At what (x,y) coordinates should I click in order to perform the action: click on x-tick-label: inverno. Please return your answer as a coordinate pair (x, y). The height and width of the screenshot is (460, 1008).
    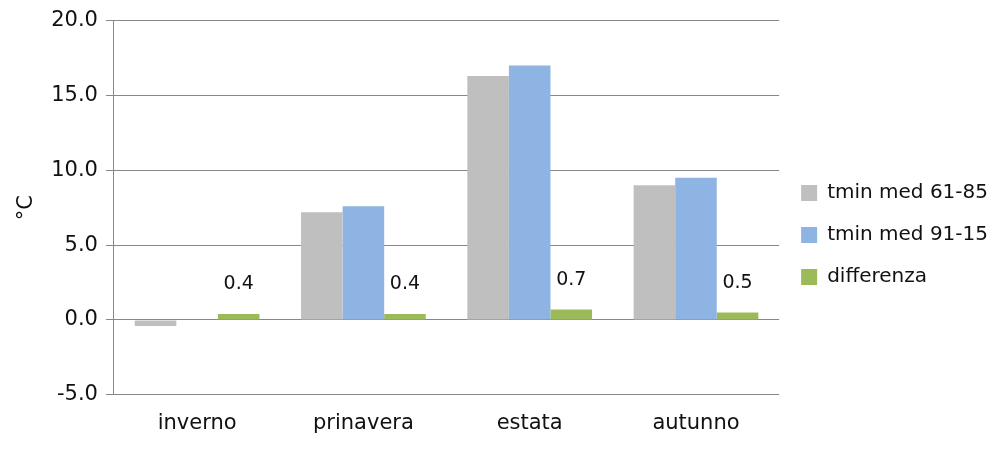
    Looking at the image, I should click on (197, 421).